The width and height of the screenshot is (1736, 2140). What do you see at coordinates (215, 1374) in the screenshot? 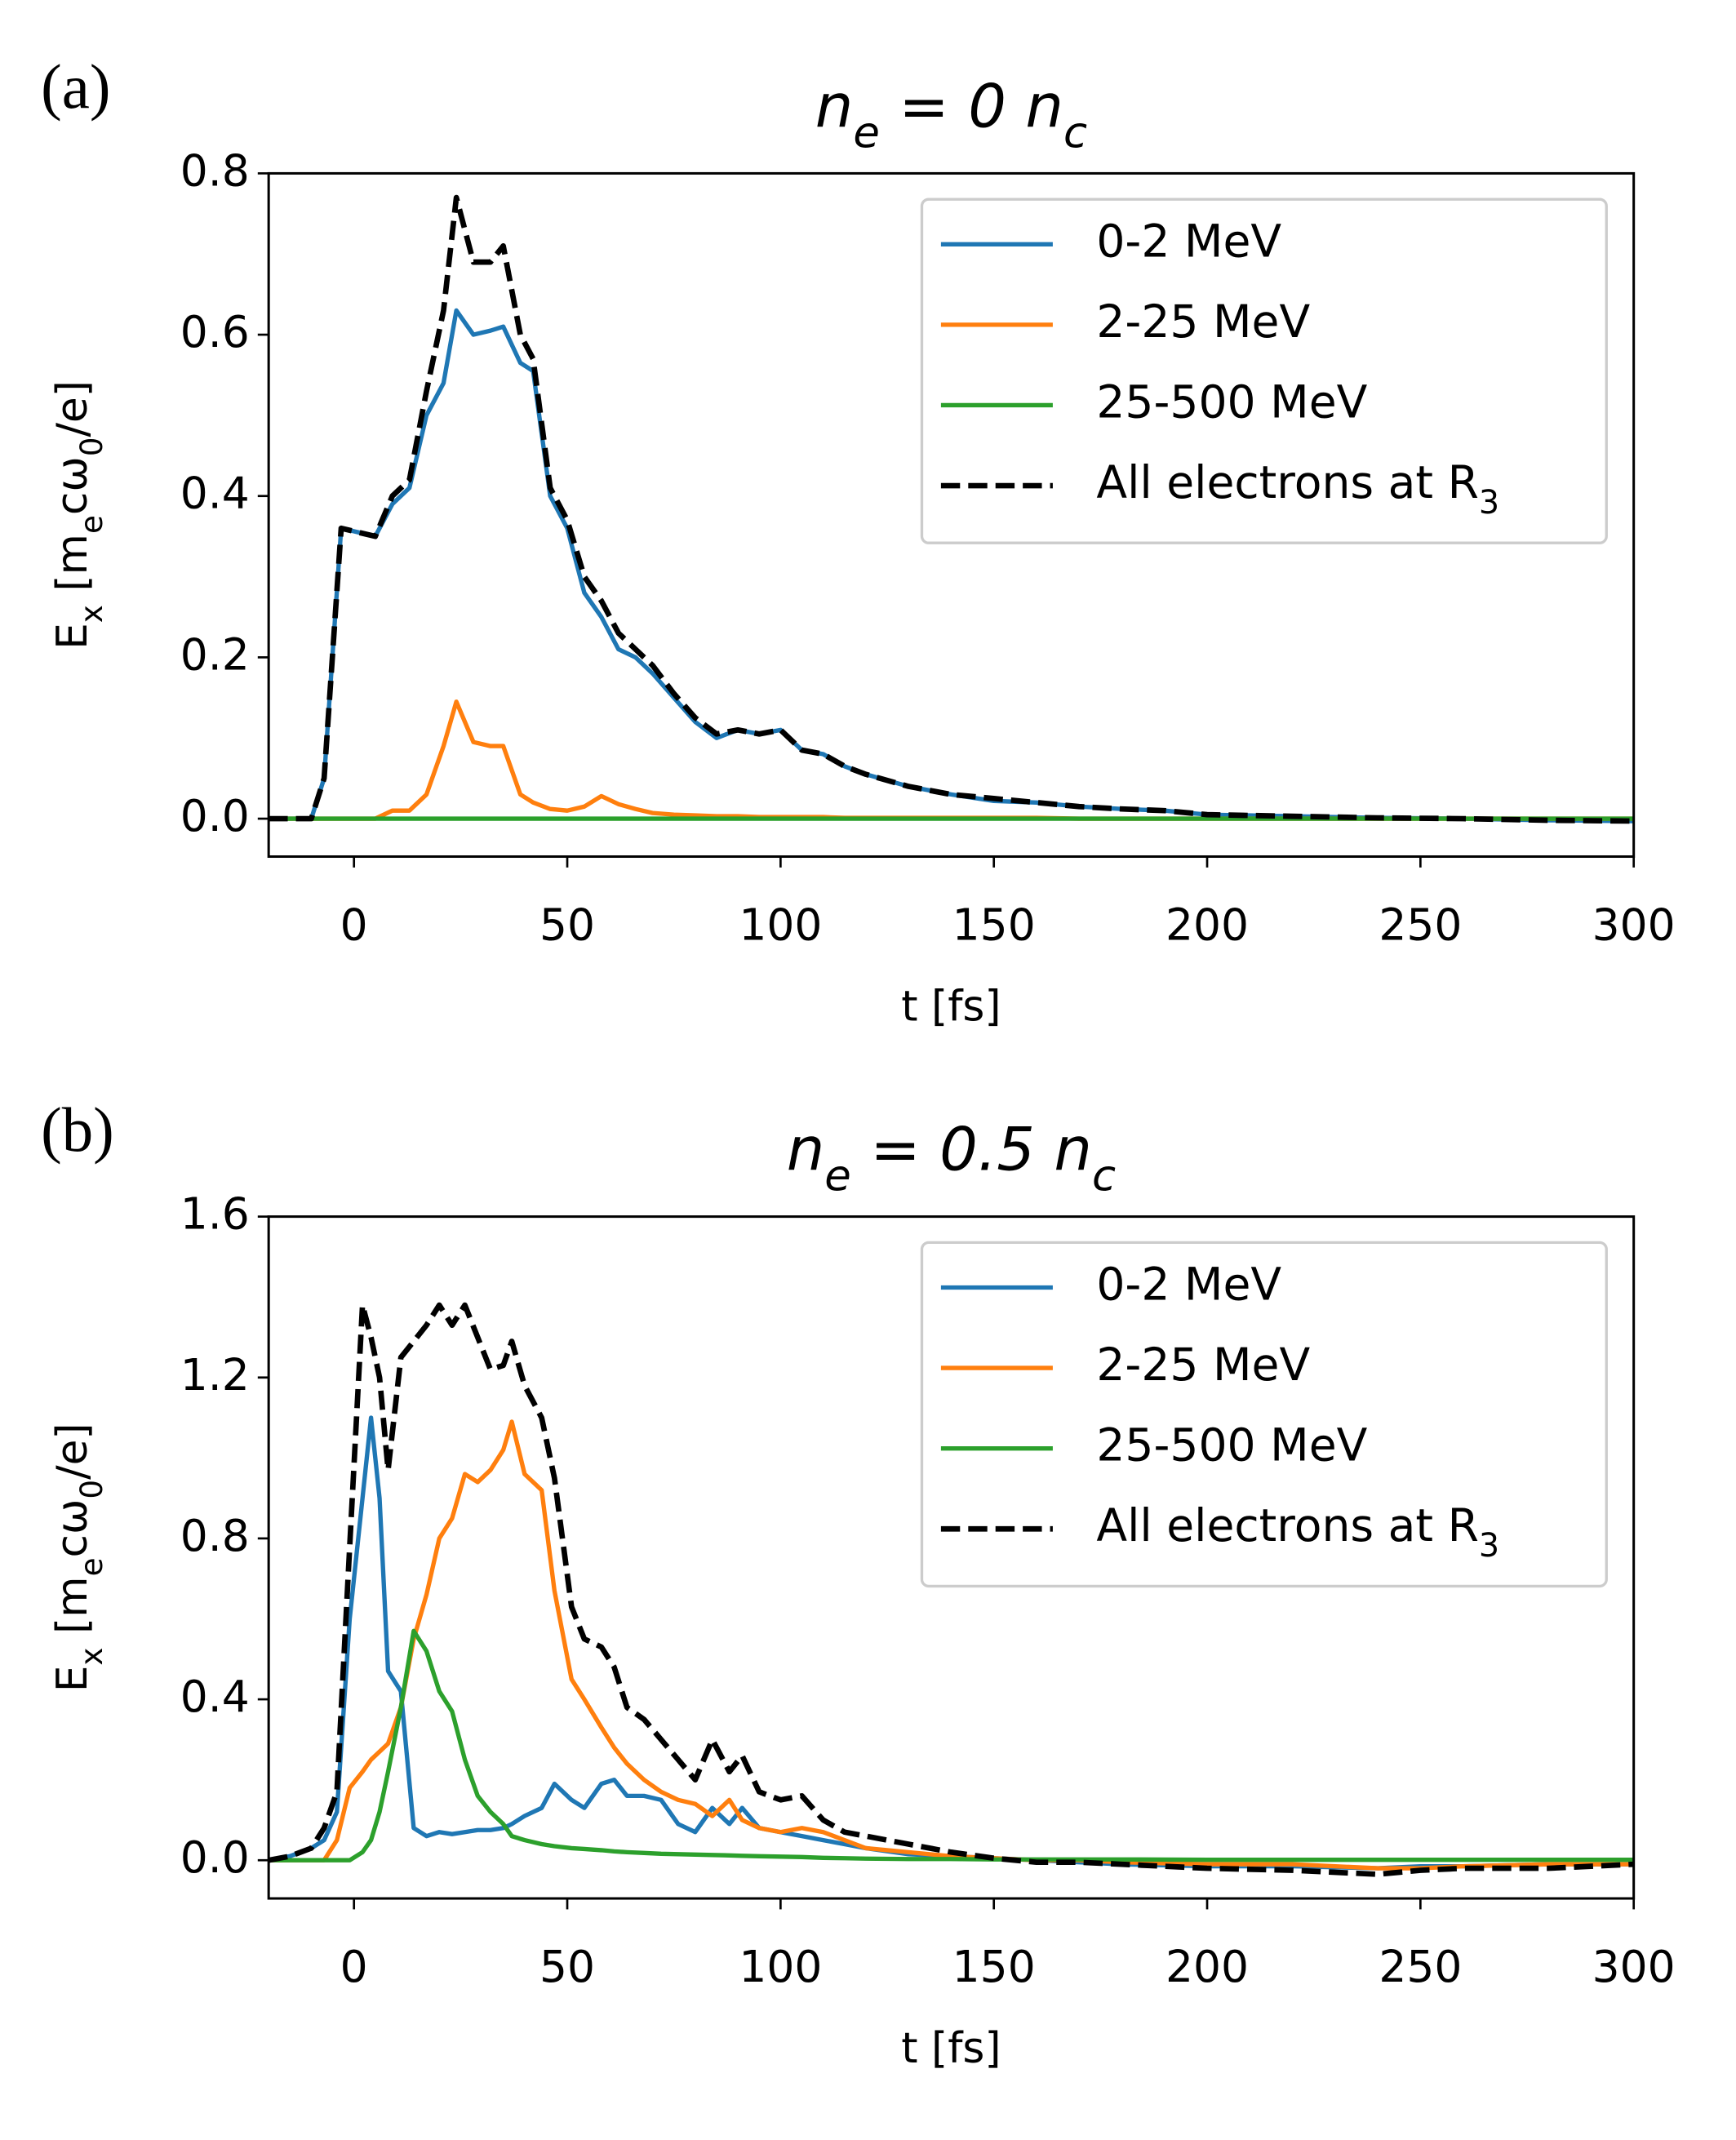
I see `y-tick-label: 1.2` at bounding box center [215, 1374].